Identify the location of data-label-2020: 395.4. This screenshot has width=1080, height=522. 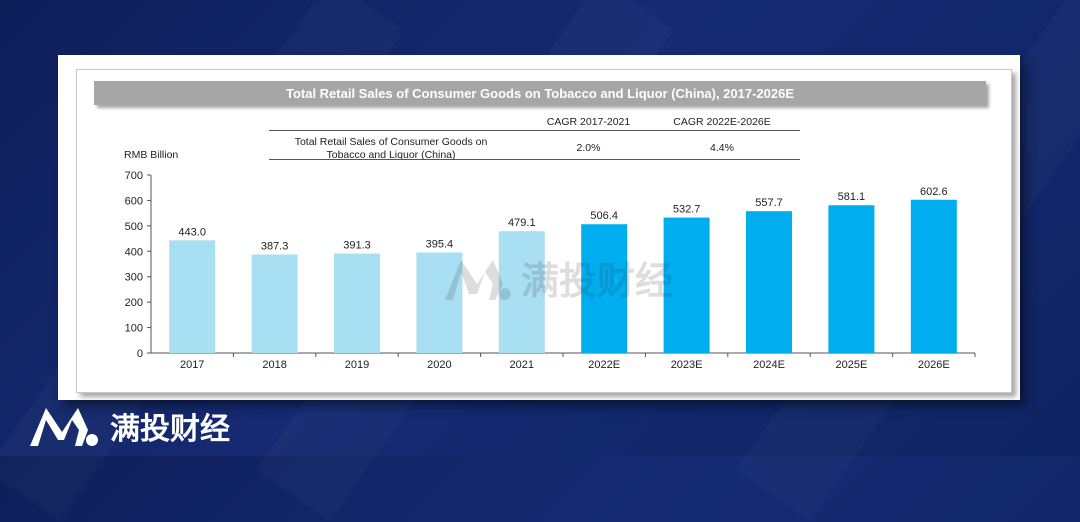
(440, 244).